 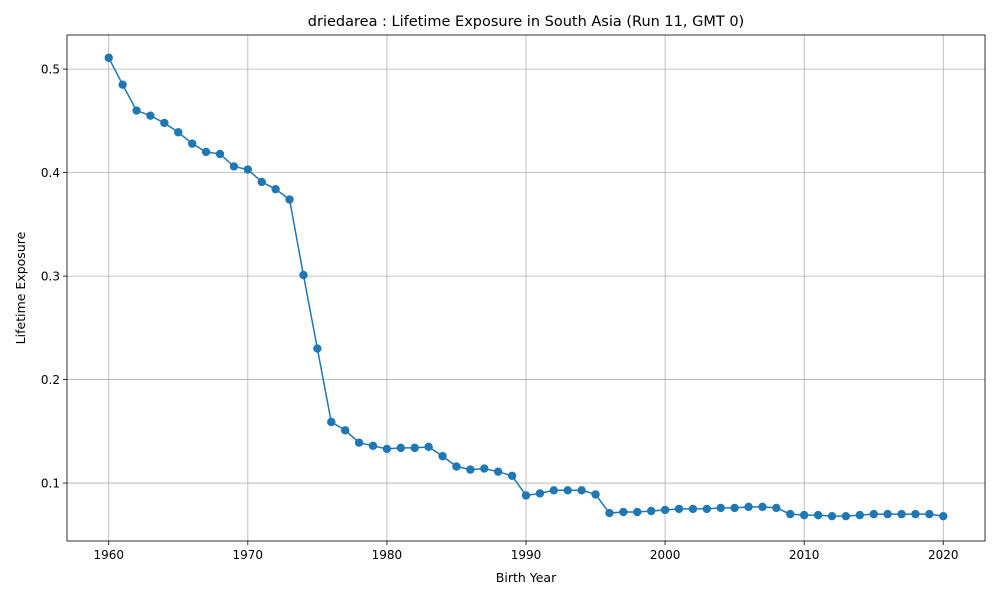 What do you see at coordinates (943, 555) in the screenshot?
I see `x-tick-label: 2020` at bounding box center [943, 555].